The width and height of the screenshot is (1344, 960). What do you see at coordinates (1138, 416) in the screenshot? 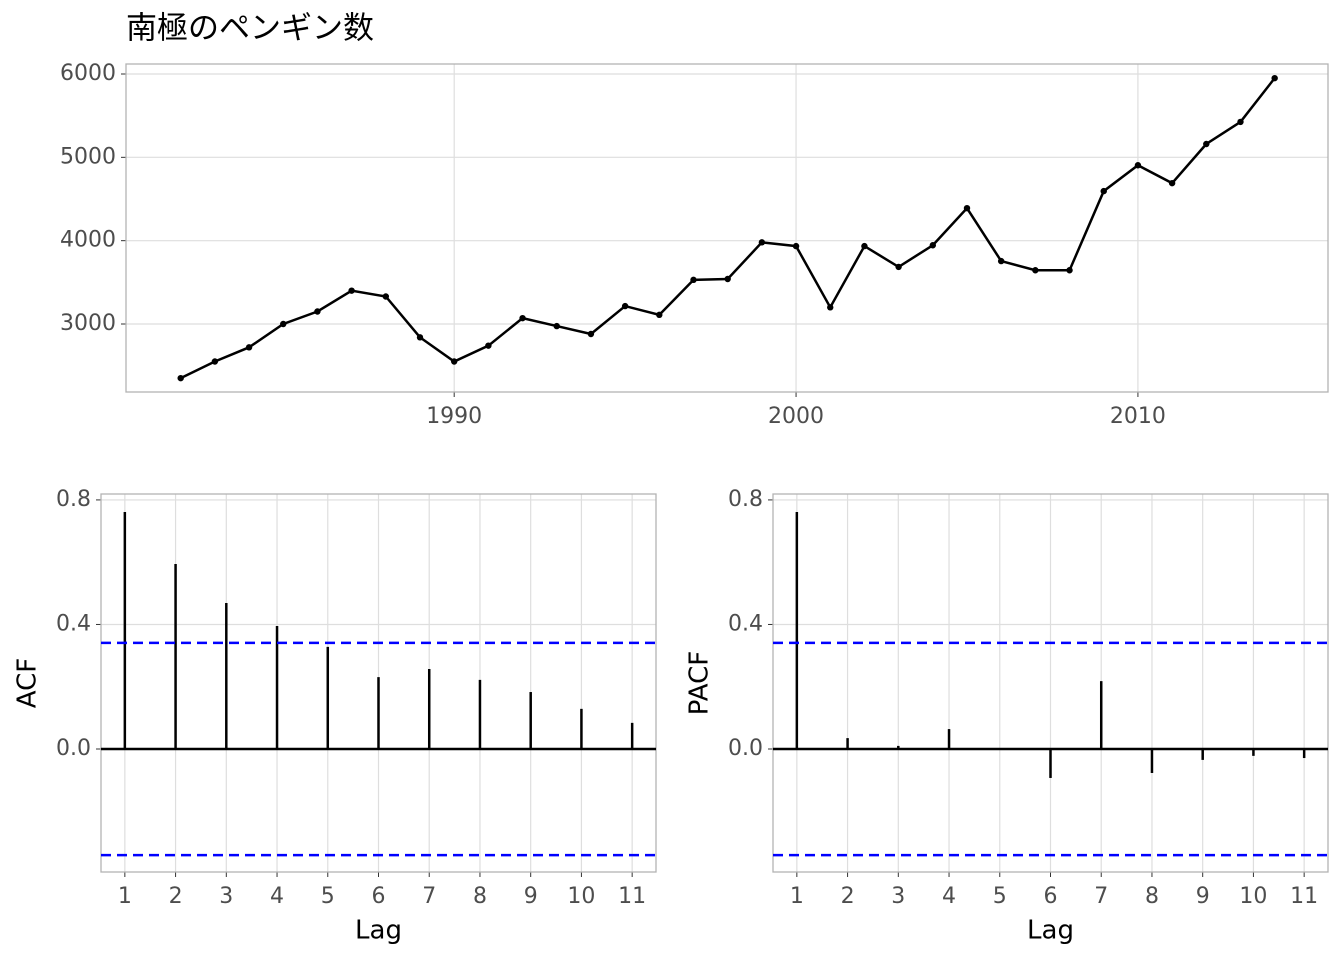
I see `x-tick-label: 2010` at bounding box center [1138, 416].